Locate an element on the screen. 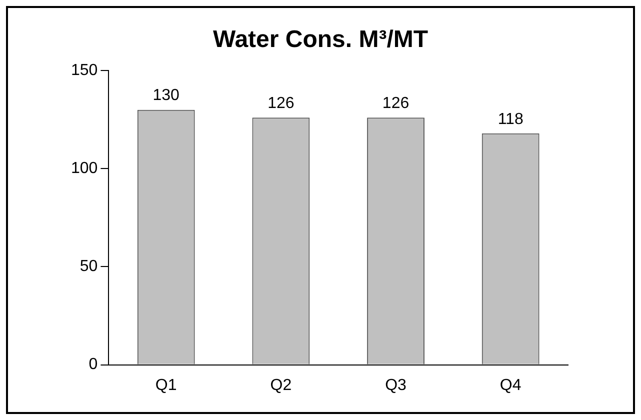 This screenshot has height=420, width=641. data-label: 130 is located at coordinates (166, 95).